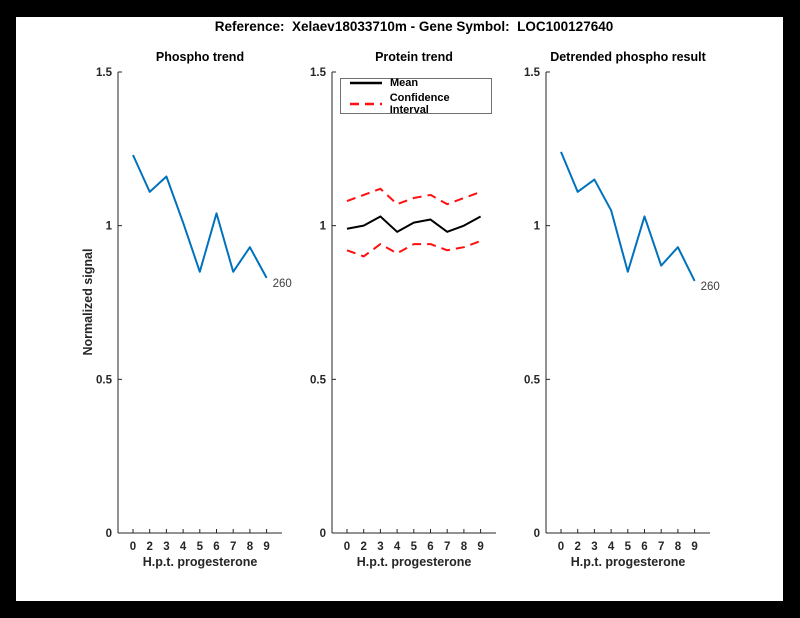 Image resolution: width=800 pixels, height=618 pixels. Describe the element at coordinates (414, 562) in the screenshot. I see `x-axis-label-plot2: H.p.t. progesterone` at that location.